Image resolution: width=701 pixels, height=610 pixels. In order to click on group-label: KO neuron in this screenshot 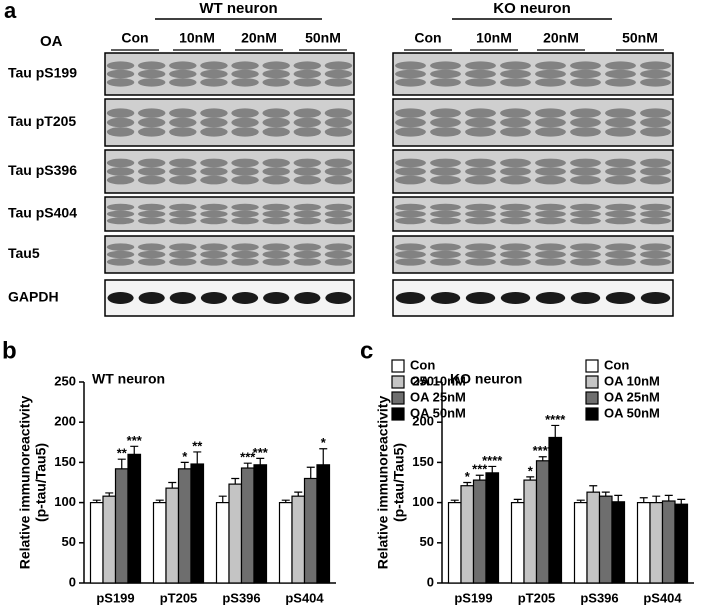, I will do `click(532, 8)`.